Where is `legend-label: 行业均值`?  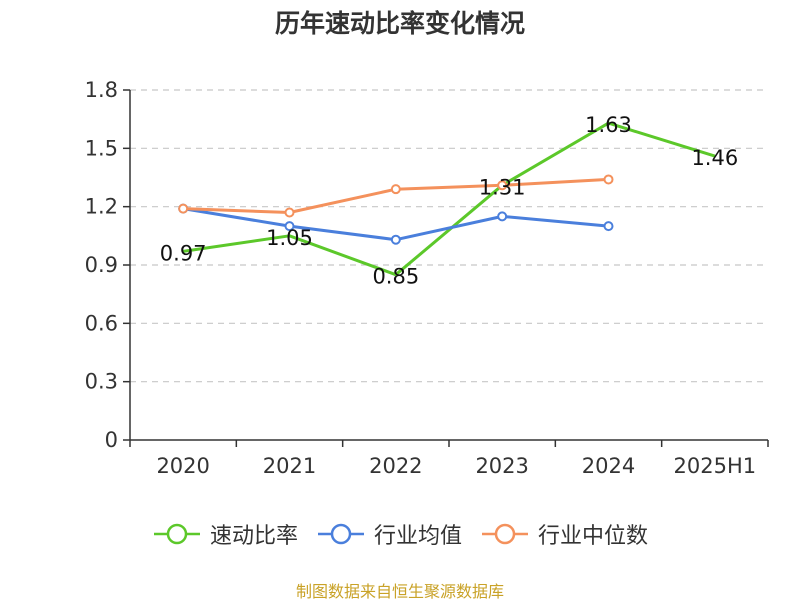
legend-label: 行业均值 is located at coordinates (417, 536).